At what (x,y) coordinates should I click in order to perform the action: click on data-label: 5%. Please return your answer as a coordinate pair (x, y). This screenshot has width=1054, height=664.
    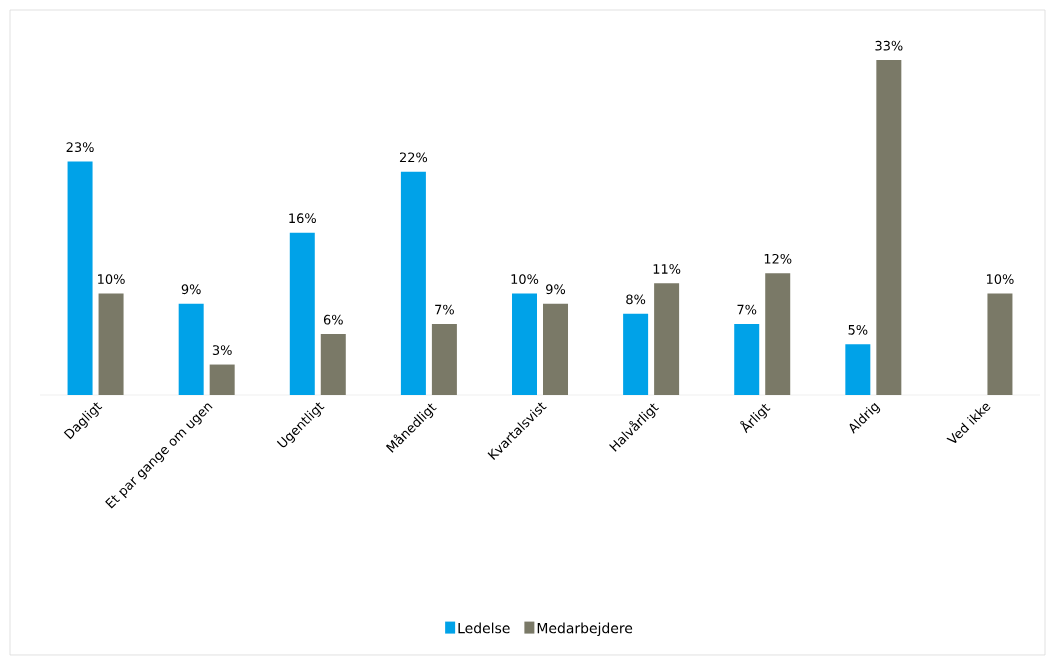
    Looking at the image, I should click on (858, 329).